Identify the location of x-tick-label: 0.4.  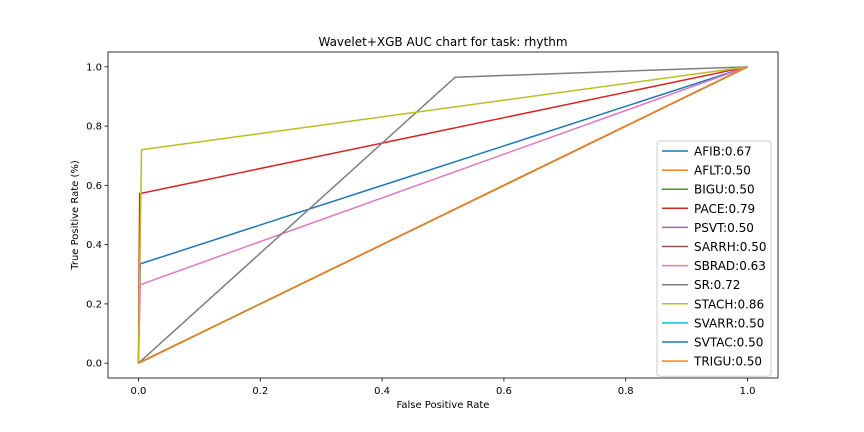
(382, 391).